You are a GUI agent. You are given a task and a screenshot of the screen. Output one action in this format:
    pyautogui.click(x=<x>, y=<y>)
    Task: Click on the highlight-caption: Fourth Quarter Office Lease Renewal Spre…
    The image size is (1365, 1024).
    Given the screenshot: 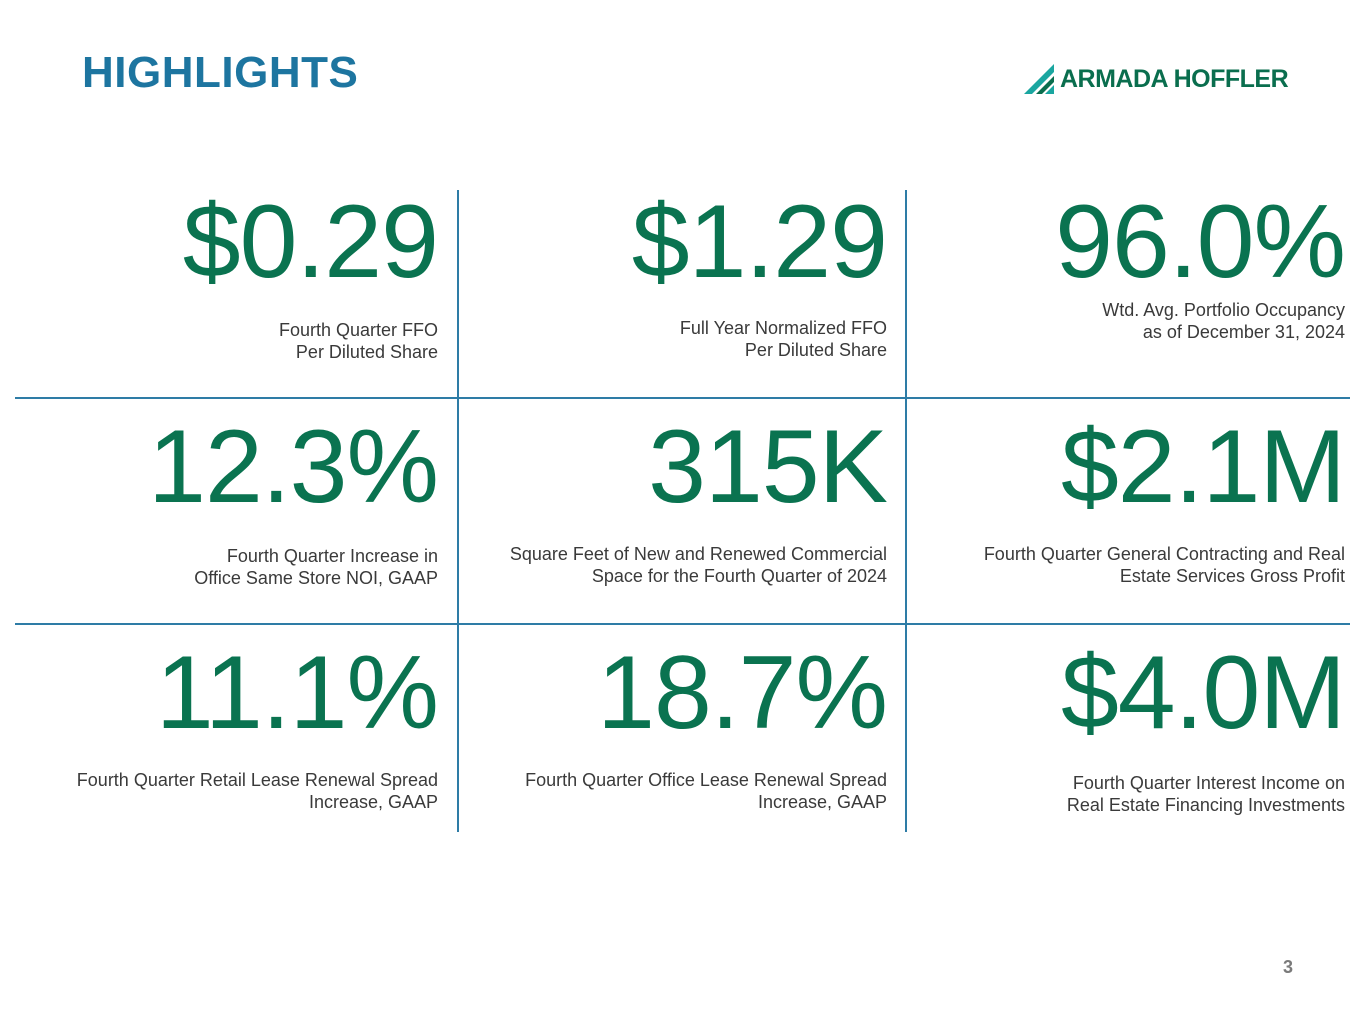 What is the action you would take?
    pyautogui.click(x=706, y=791)
    